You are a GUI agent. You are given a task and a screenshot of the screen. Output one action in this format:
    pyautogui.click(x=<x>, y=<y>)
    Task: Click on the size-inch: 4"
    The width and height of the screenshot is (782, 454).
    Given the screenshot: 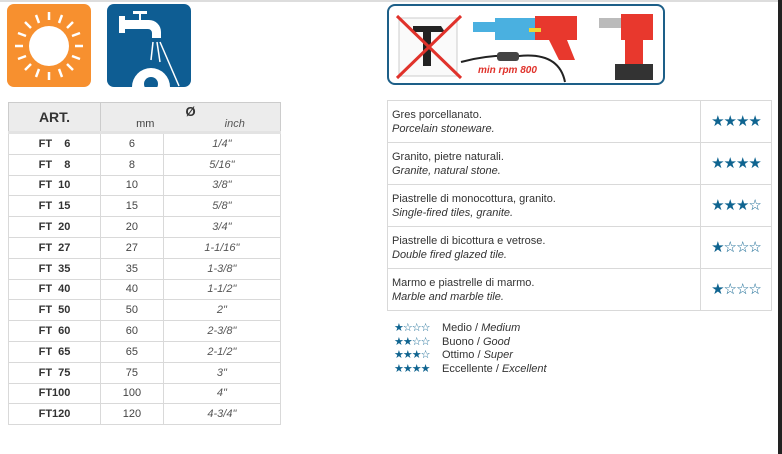 What is the action you would take?
    pyautogui.click(x=222, y=393)
    